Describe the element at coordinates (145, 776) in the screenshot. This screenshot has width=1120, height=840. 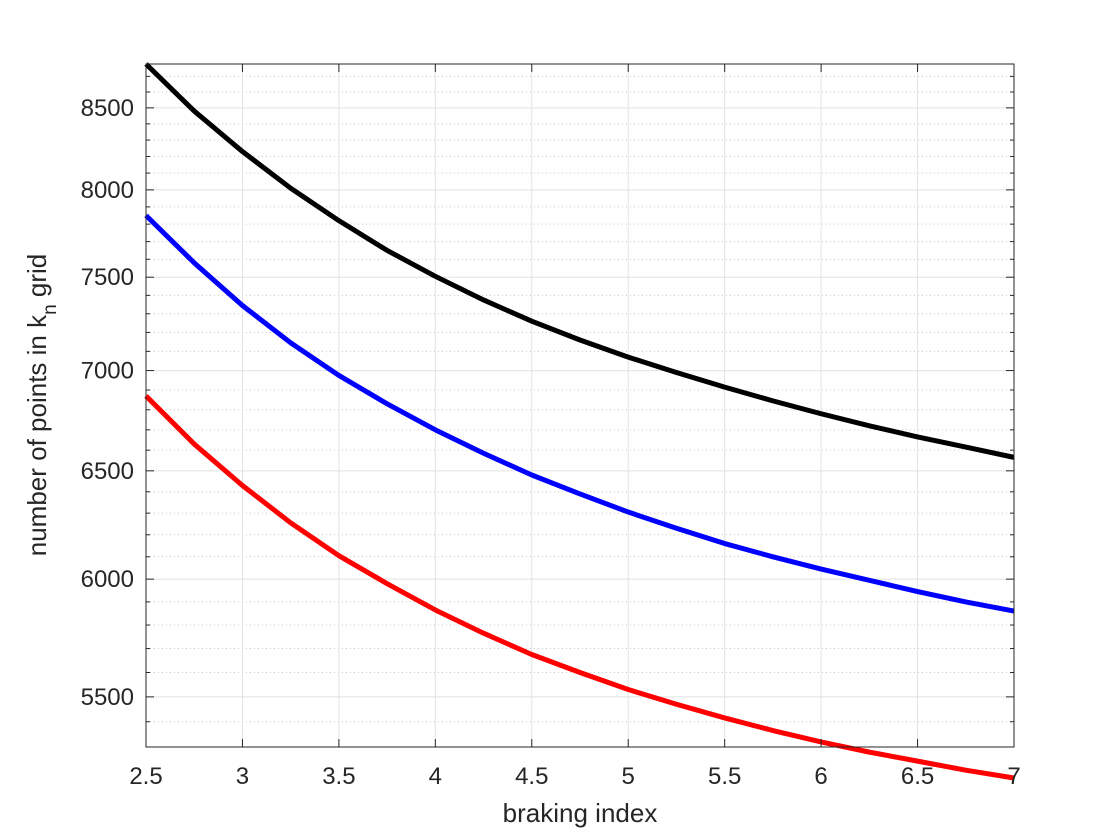
I see `x-tick-label: 2.5` at that location.